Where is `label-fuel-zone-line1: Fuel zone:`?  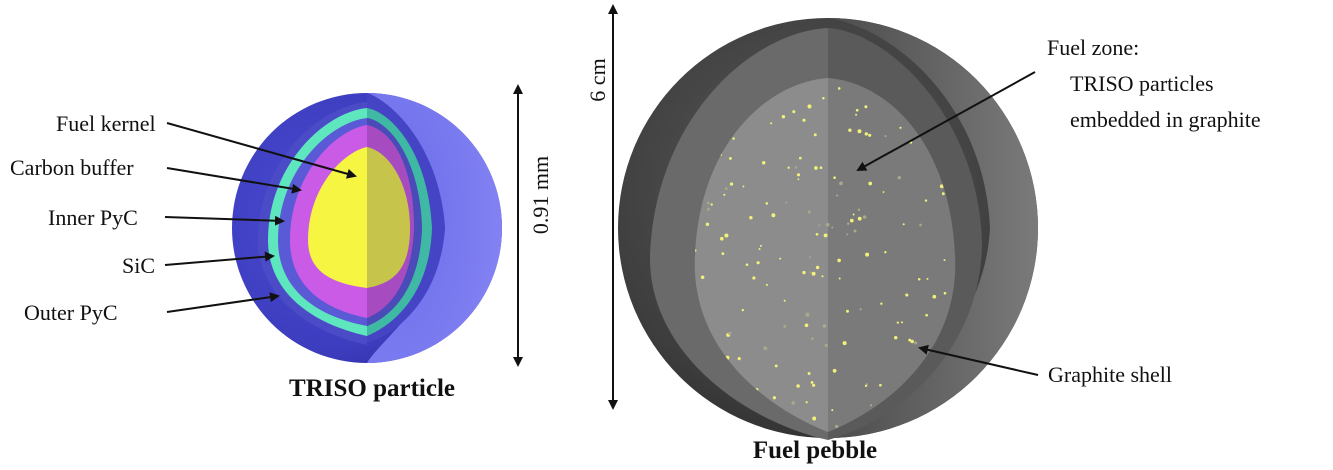
label-fuel-zone-line1: Fuel zone: is located at coordinates (1093, 47).